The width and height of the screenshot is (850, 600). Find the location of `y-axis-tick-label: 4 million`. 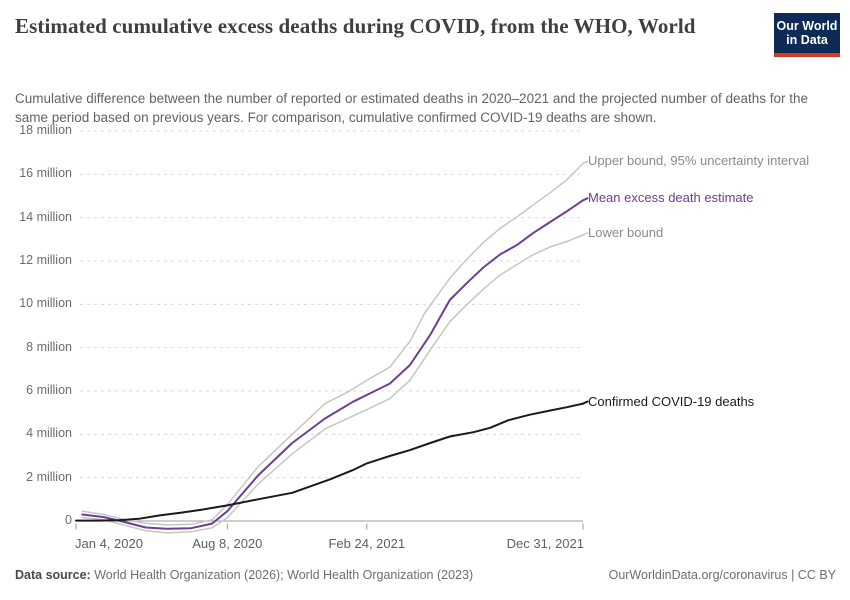

y-axis-tick-label: 4 million is located at coordinates (49, 433).